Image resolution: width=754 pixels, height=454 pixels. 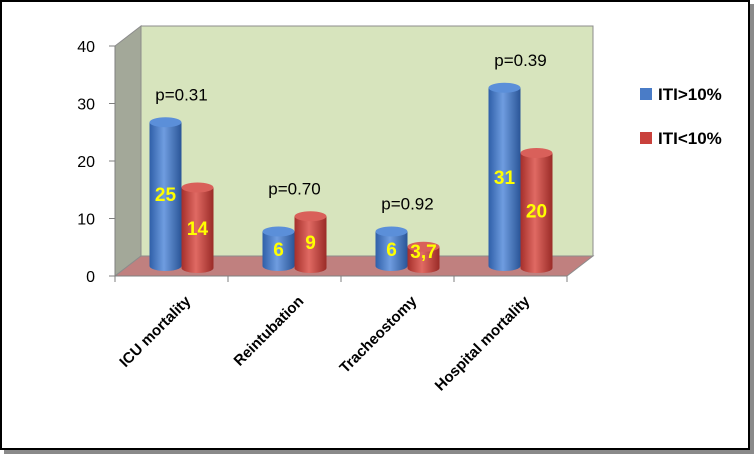 What do you see at coordinates (268, 331) in the screenshot?
I see `category-label: Reintubation` at bounding box center [268, 331].